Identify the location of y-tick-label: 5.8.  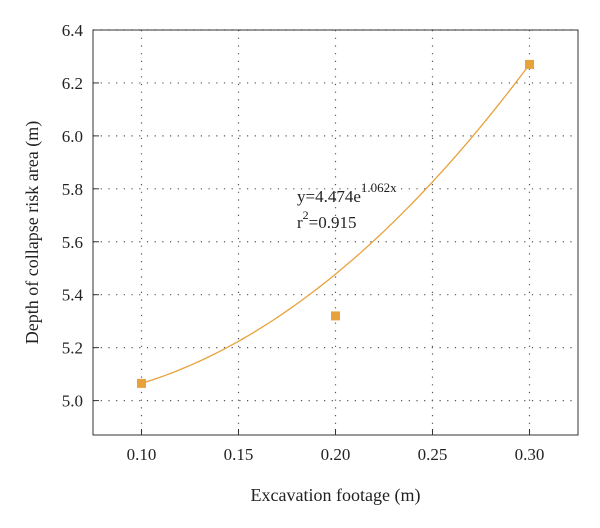
(72, 189).